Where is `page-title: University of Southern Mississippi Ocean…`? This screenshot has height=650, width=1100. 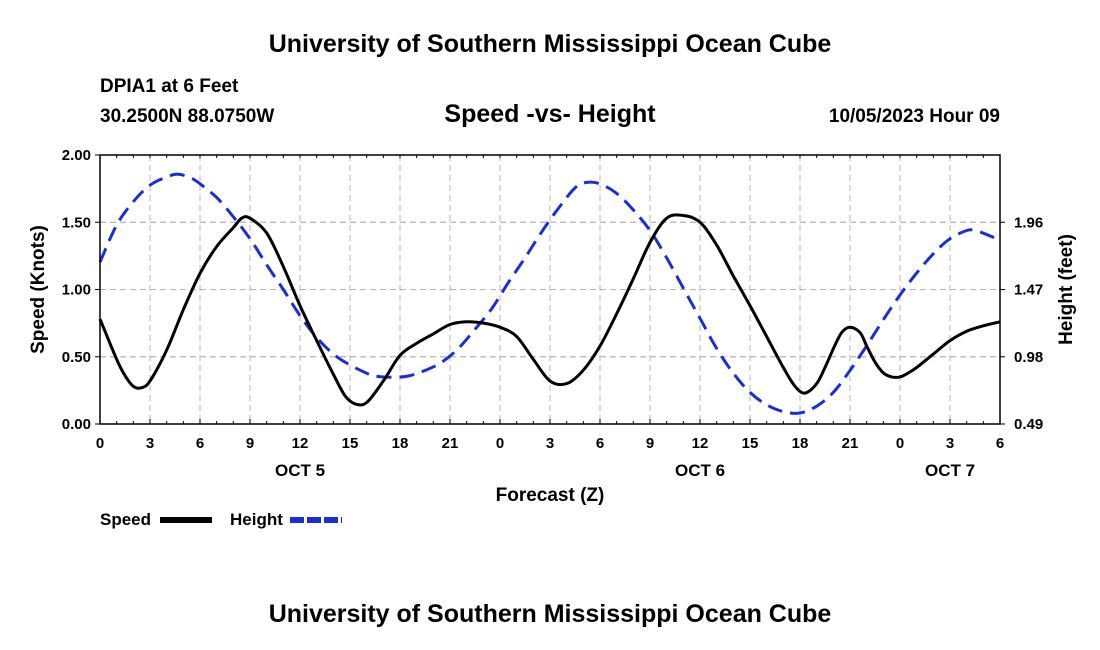 page-title: University of Southern Mississippi Ocean… is located at coordinates (550, 44).